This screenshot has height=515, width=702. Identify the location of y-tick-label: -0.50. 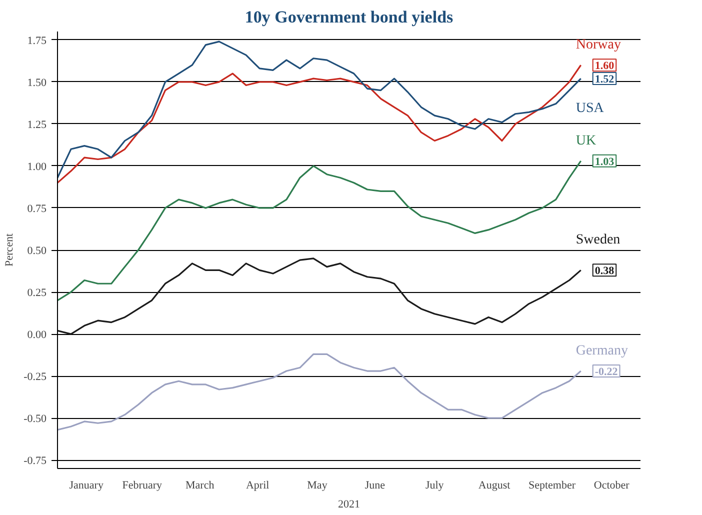
(35, 419).